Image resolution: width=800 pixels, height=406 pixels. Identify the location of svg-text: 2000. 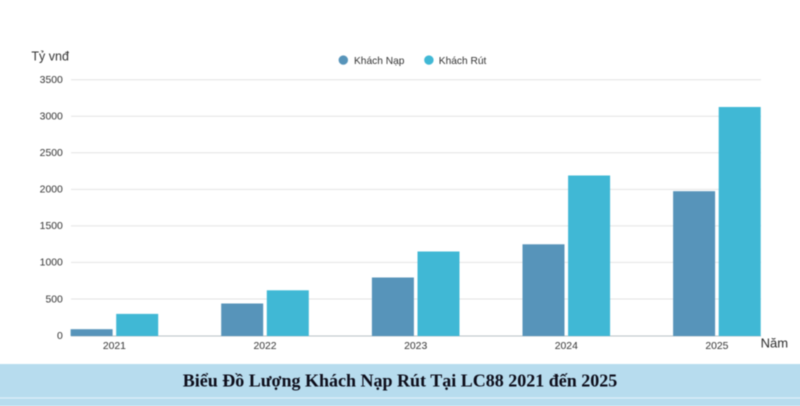
(51, 190).